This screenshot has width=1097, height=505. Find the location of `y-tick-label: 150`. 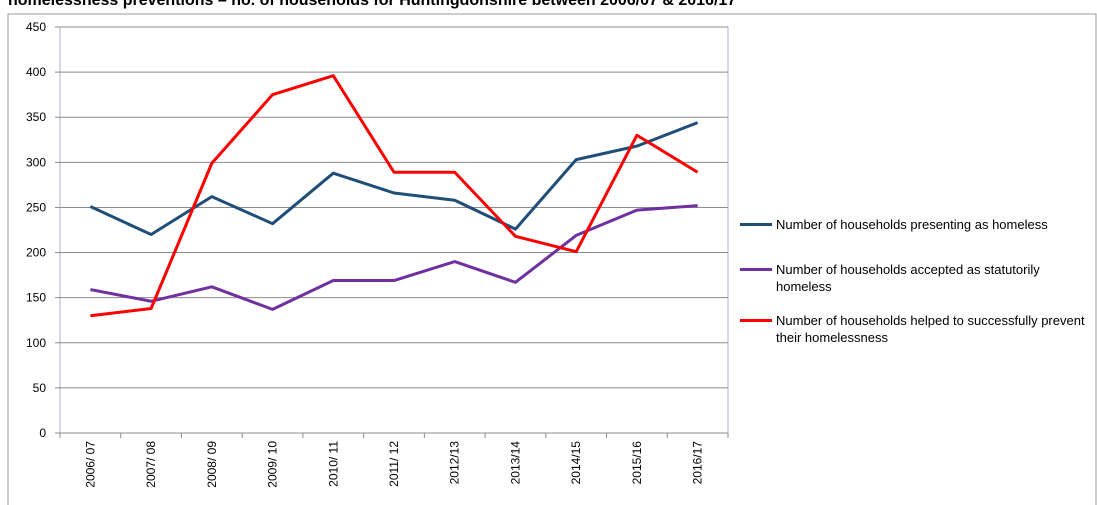

y-tick-label: 150 is located at coordinates (36, 298).